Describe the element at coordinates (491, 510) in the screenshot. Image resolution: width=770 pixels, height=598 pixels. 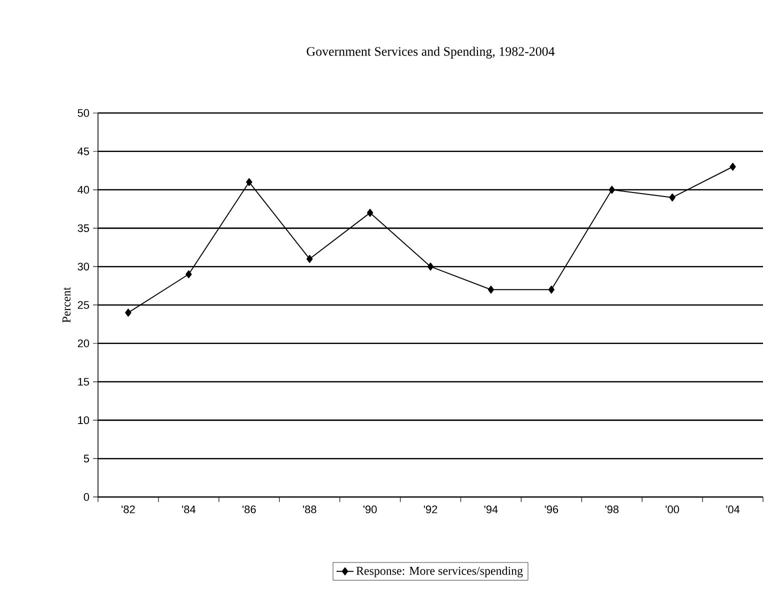
I see `x-tick-label: '94` at that location.